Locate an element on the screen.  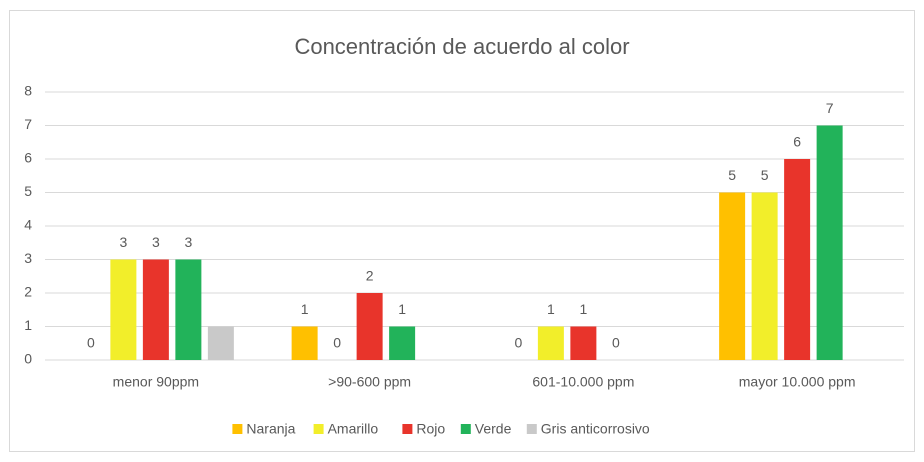
y-tick-label: 4 is located at coordinates (28, 225).